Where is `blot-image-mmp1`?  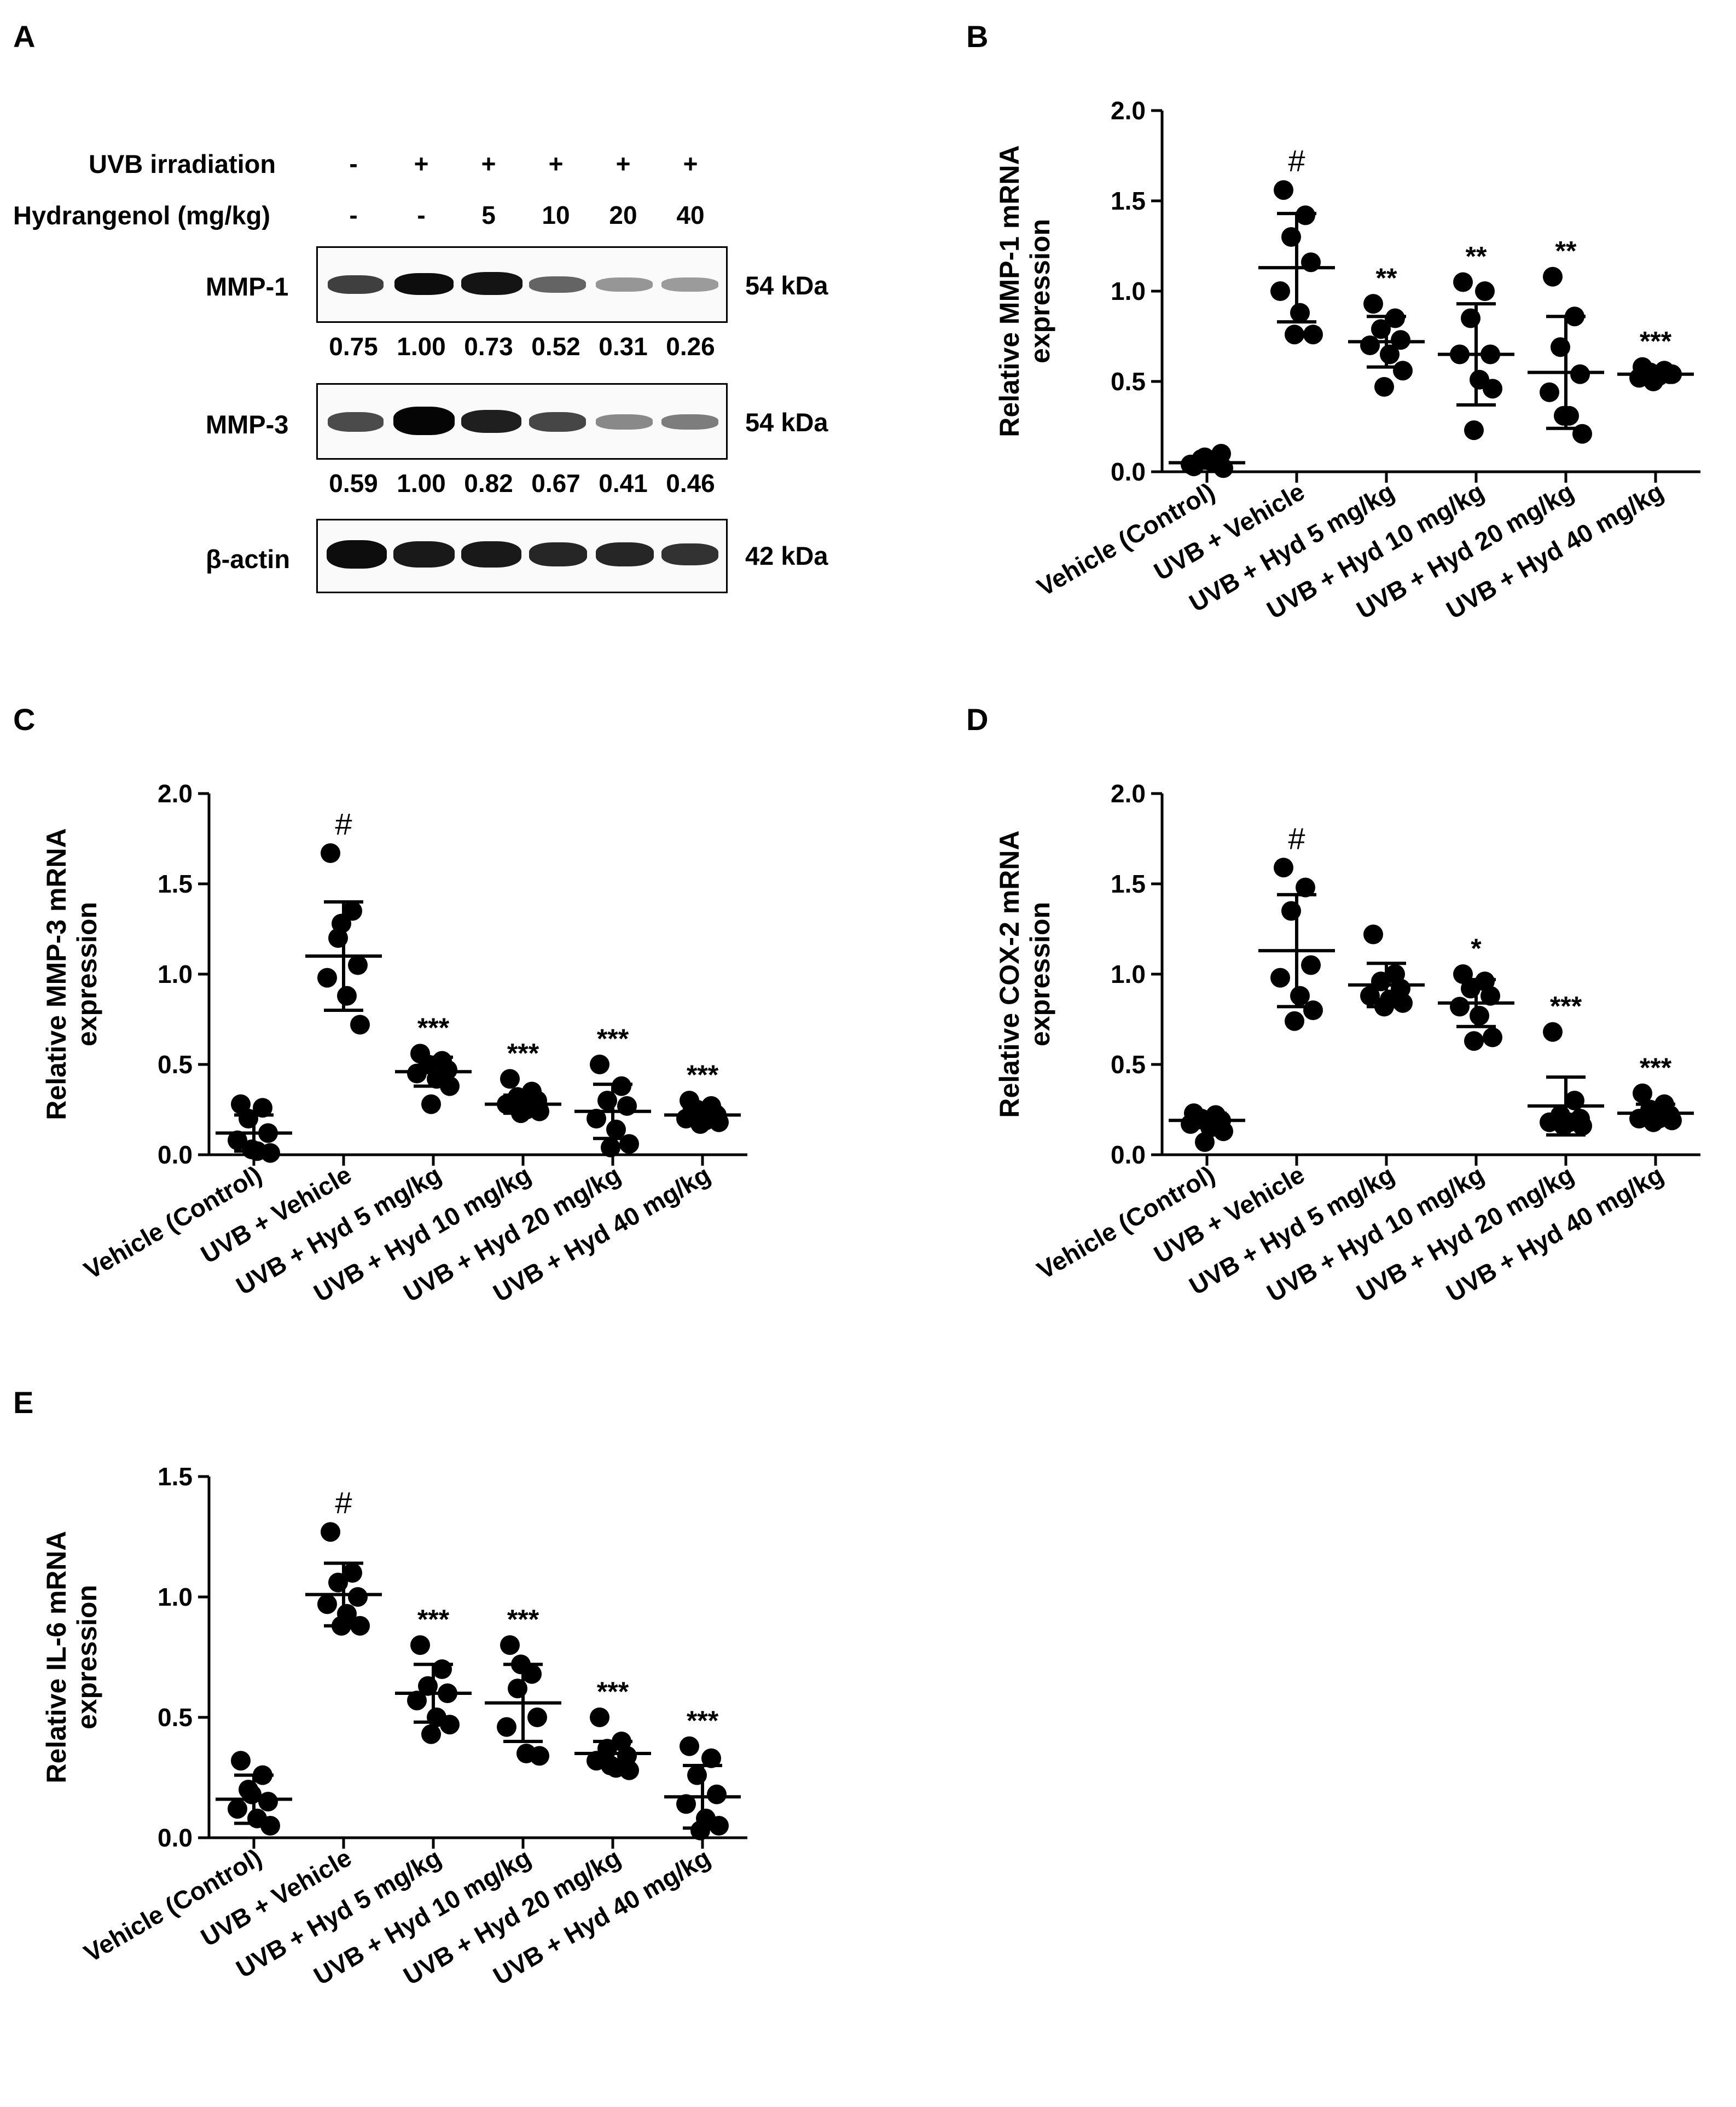
blot-image-mmp1 is located at coordinates (522, 284).